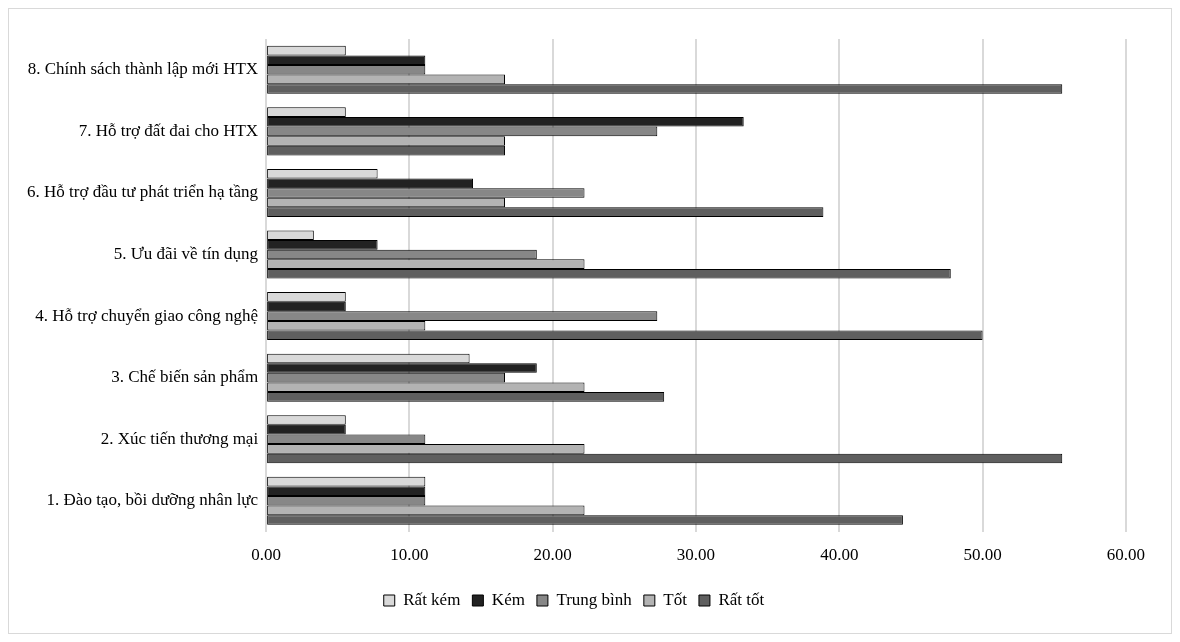 The width and height of the screenshot is (1180, 642). Describe the element at coordinates (266, 555) in the screenshot. I see `x-tick-label: 0.00` at that location.